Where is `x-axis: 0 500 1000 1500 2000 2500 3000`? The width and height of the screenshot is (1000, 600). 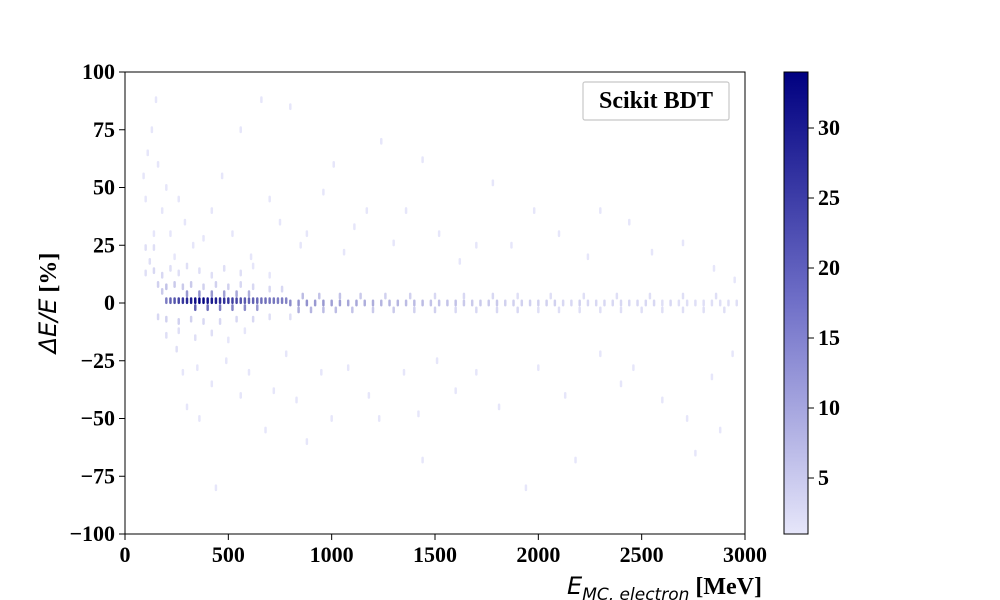
x-axis: 0 500 1000 1500 2000 2500 3000 is located at coordinates (443, 550).